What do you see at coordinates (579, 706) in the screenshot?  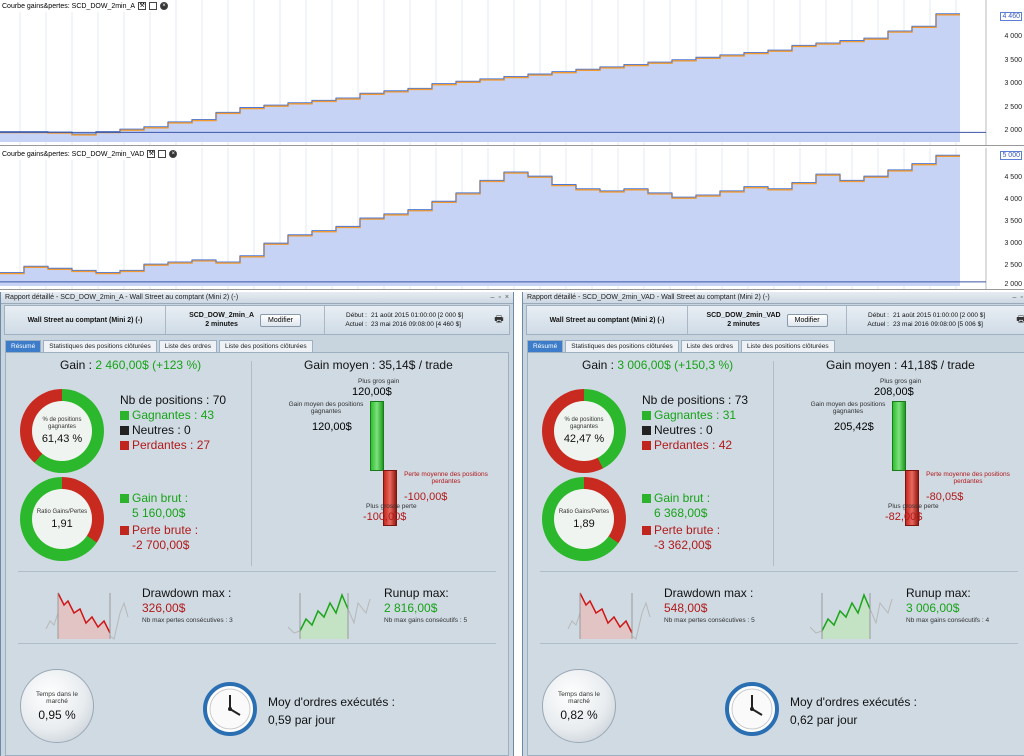 I see `time-in-market-gauge: Temps dans le marché 0,82 %` at bounding box center [579, 706].